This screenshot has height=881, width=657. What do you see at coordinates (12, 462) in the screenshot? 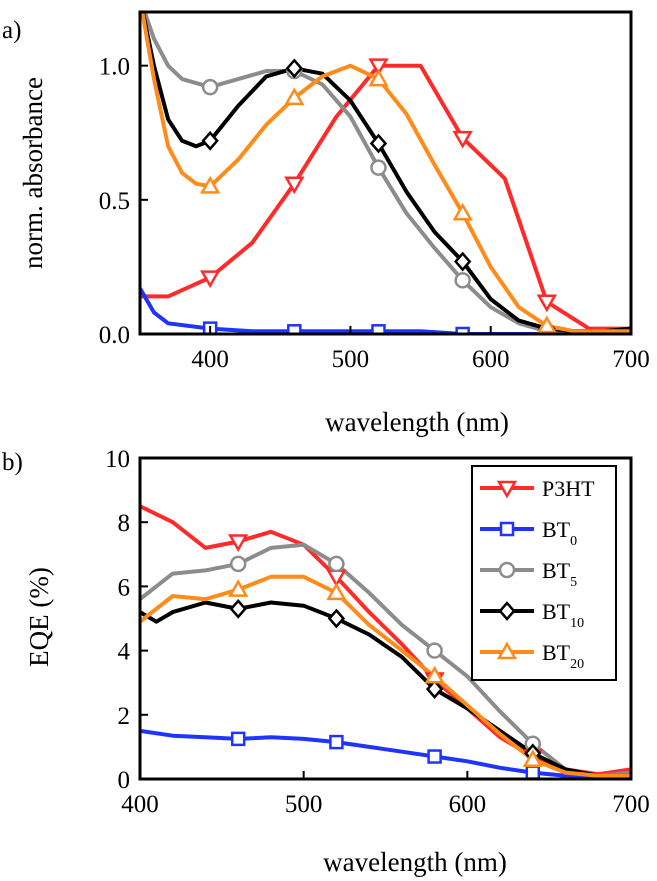
I see `panel-b-label: b)` at bounding box center [12, 462].